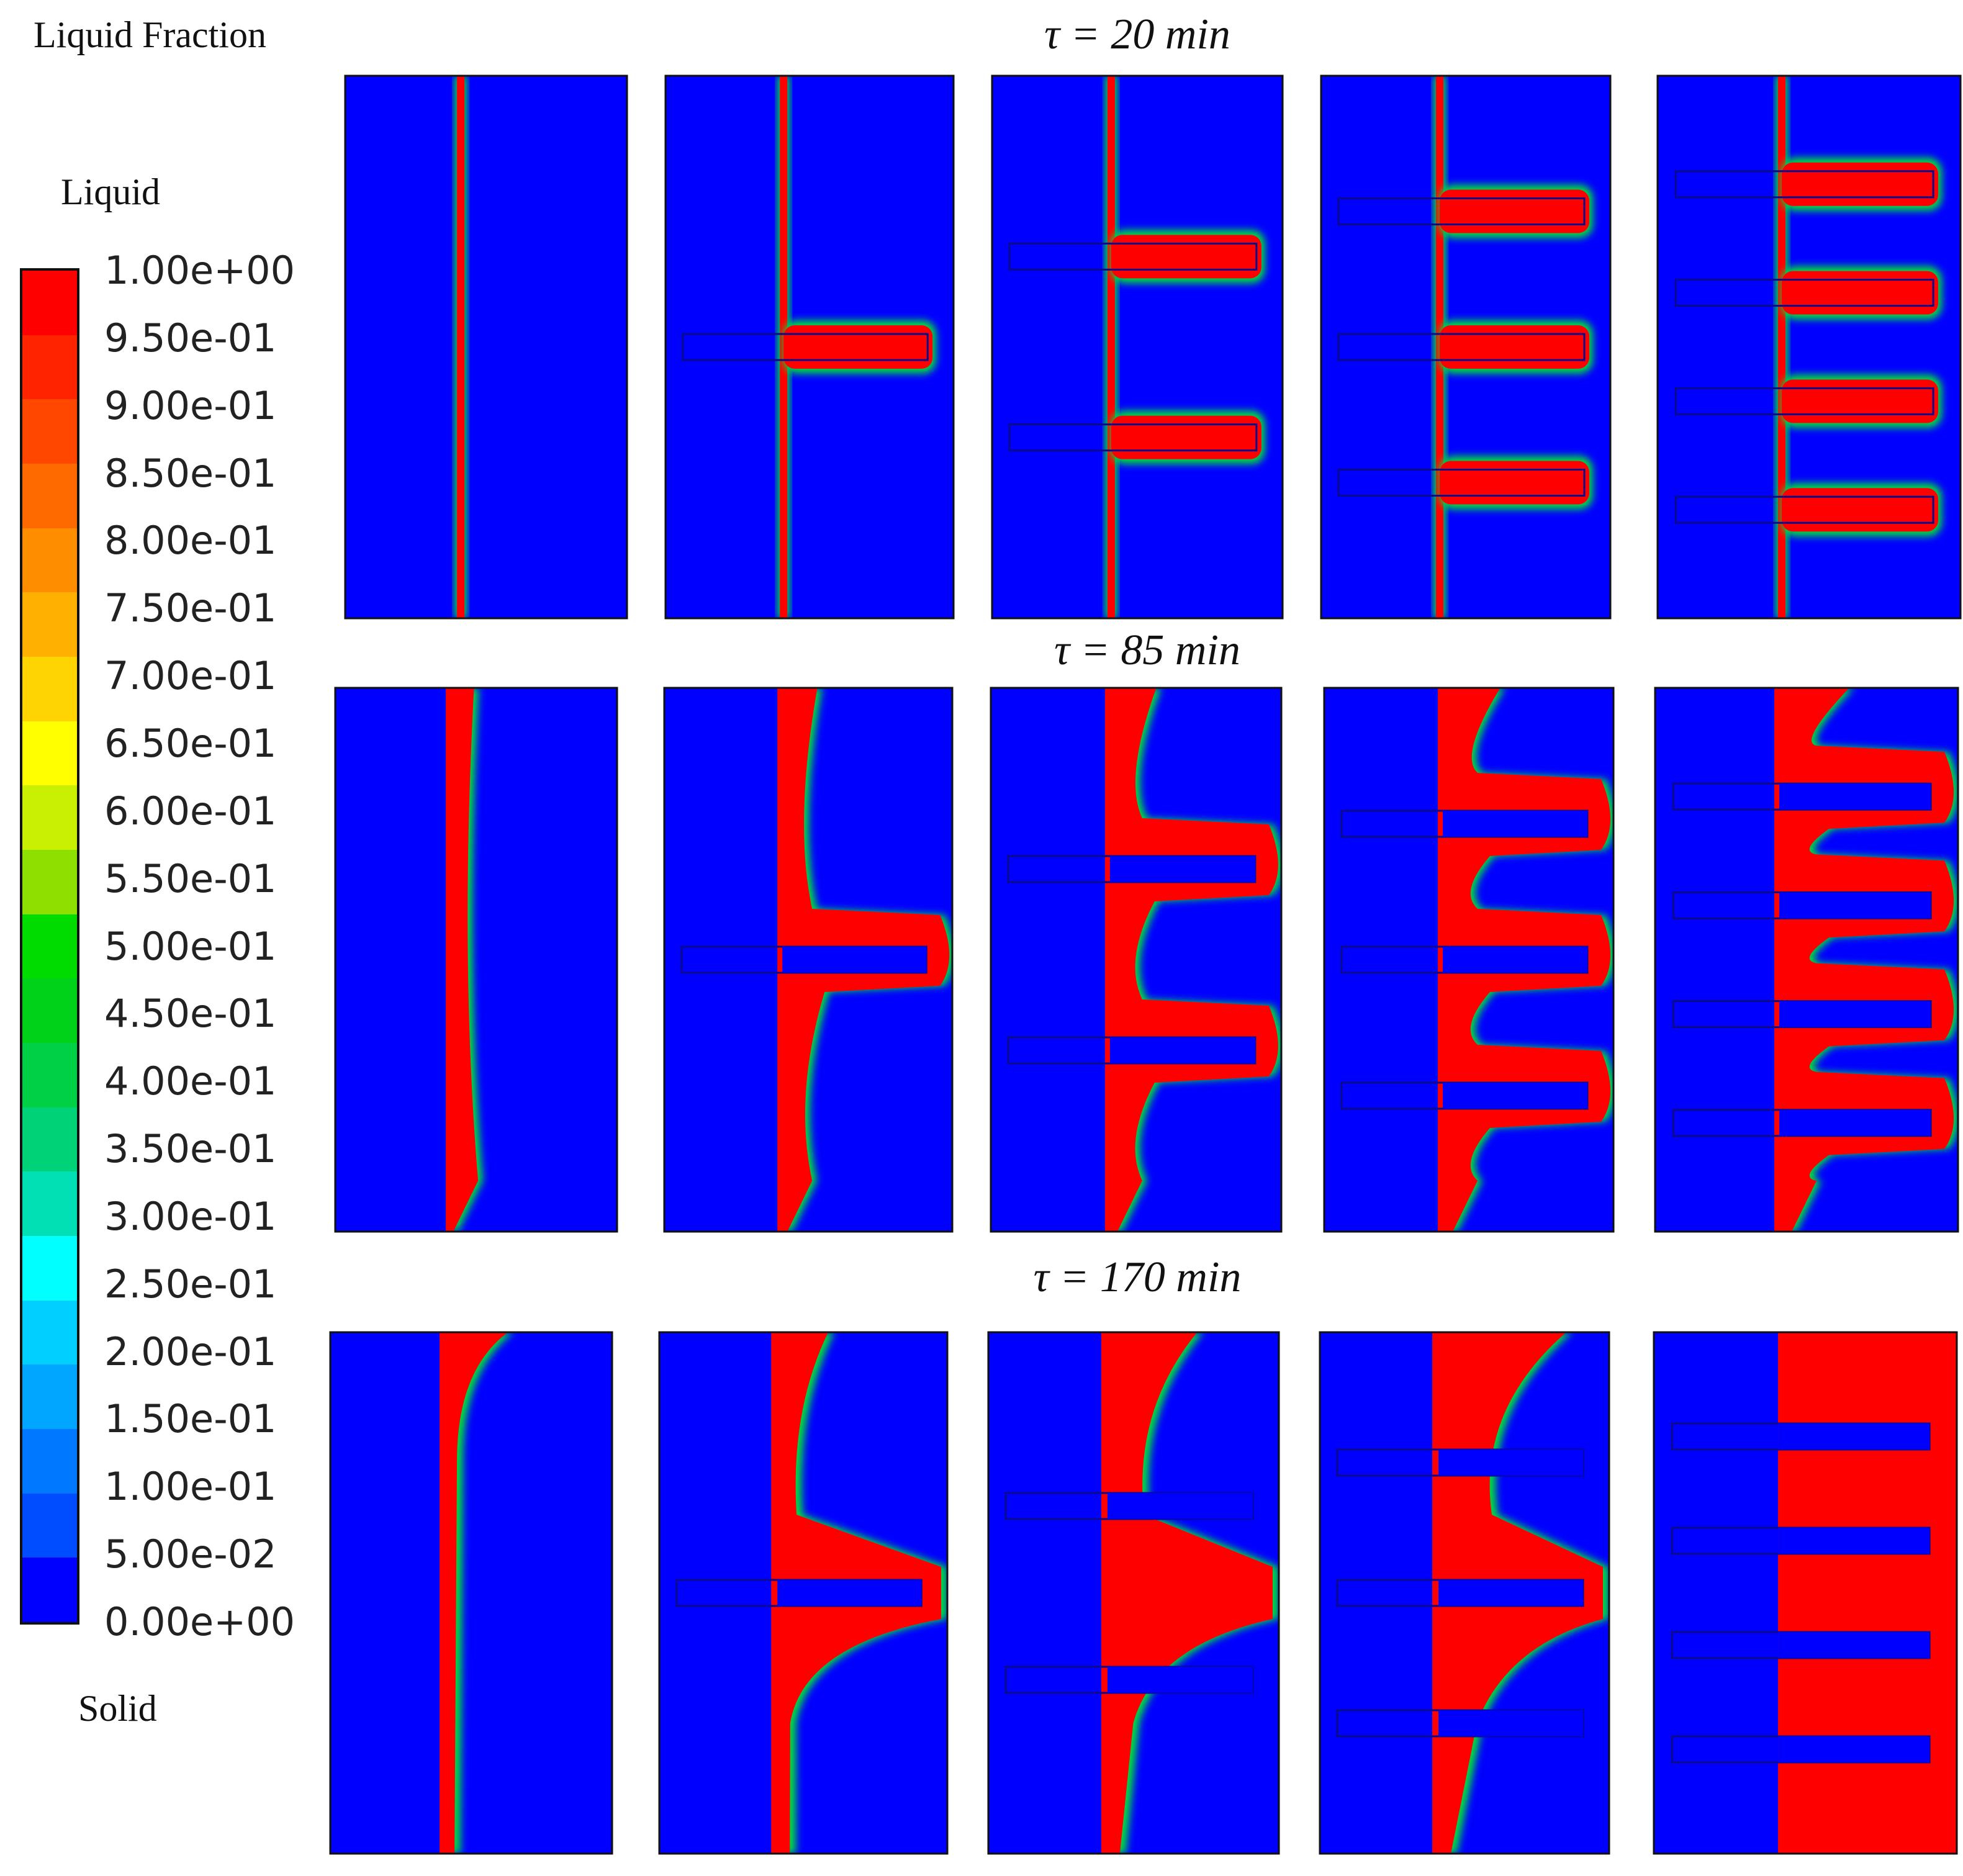  What do you see at coordinates (1137, 34) in the screenshot?
I see `row-label-20min: τ = 20 min` at bounding box center [1137, 34].